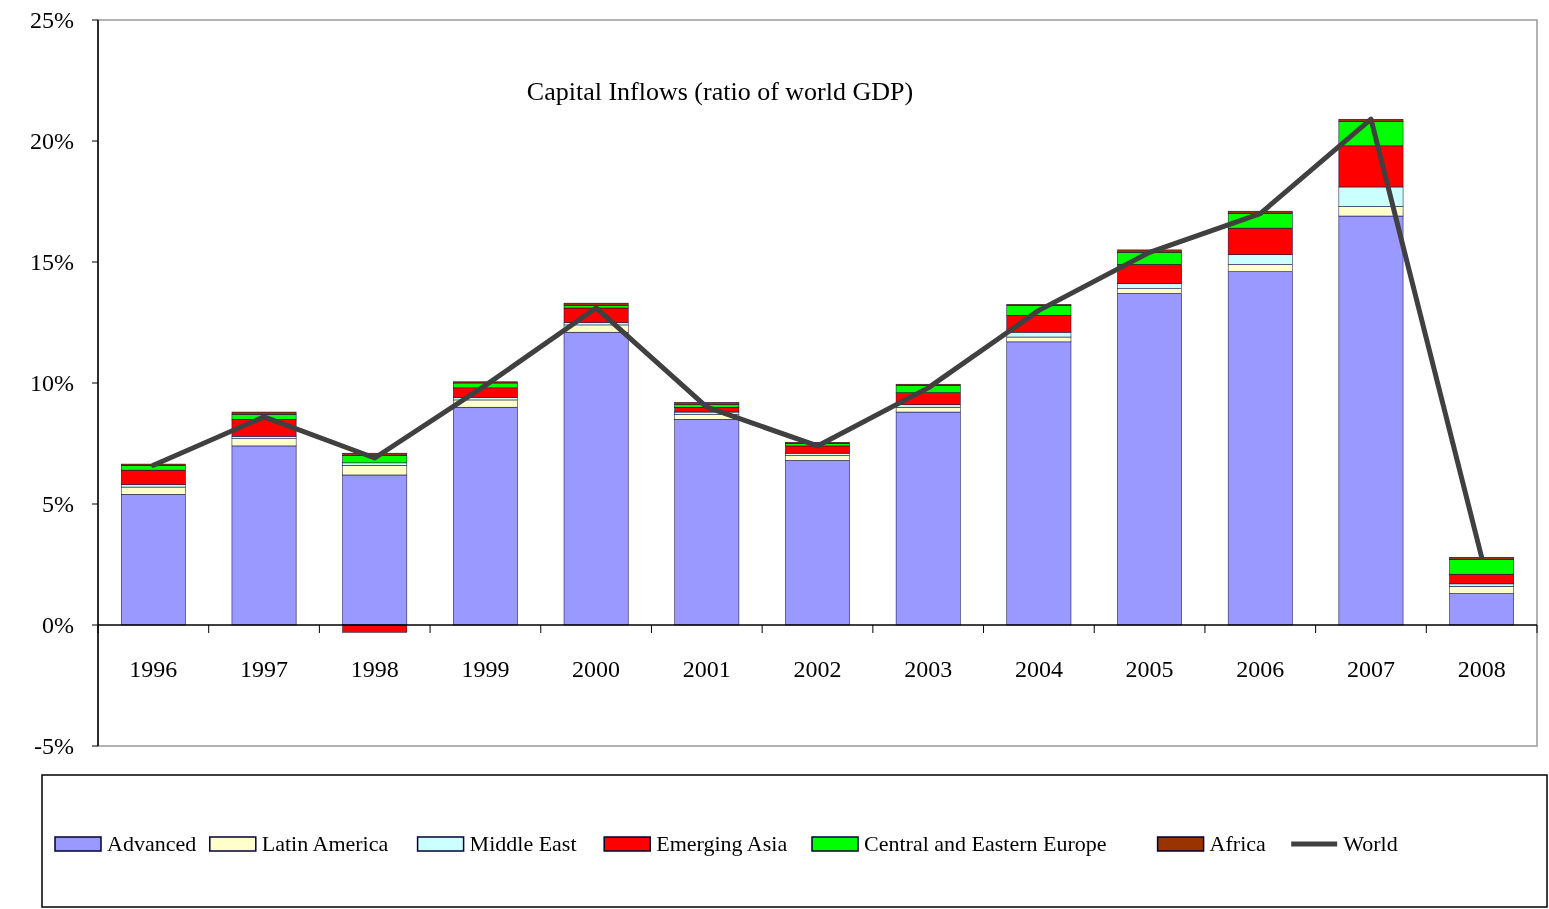 This screenshot has height=909, width=1549. Describe the element at coordinates (1038, 669) in the screenshot. I see `x-tick-label: 2004` at that location.